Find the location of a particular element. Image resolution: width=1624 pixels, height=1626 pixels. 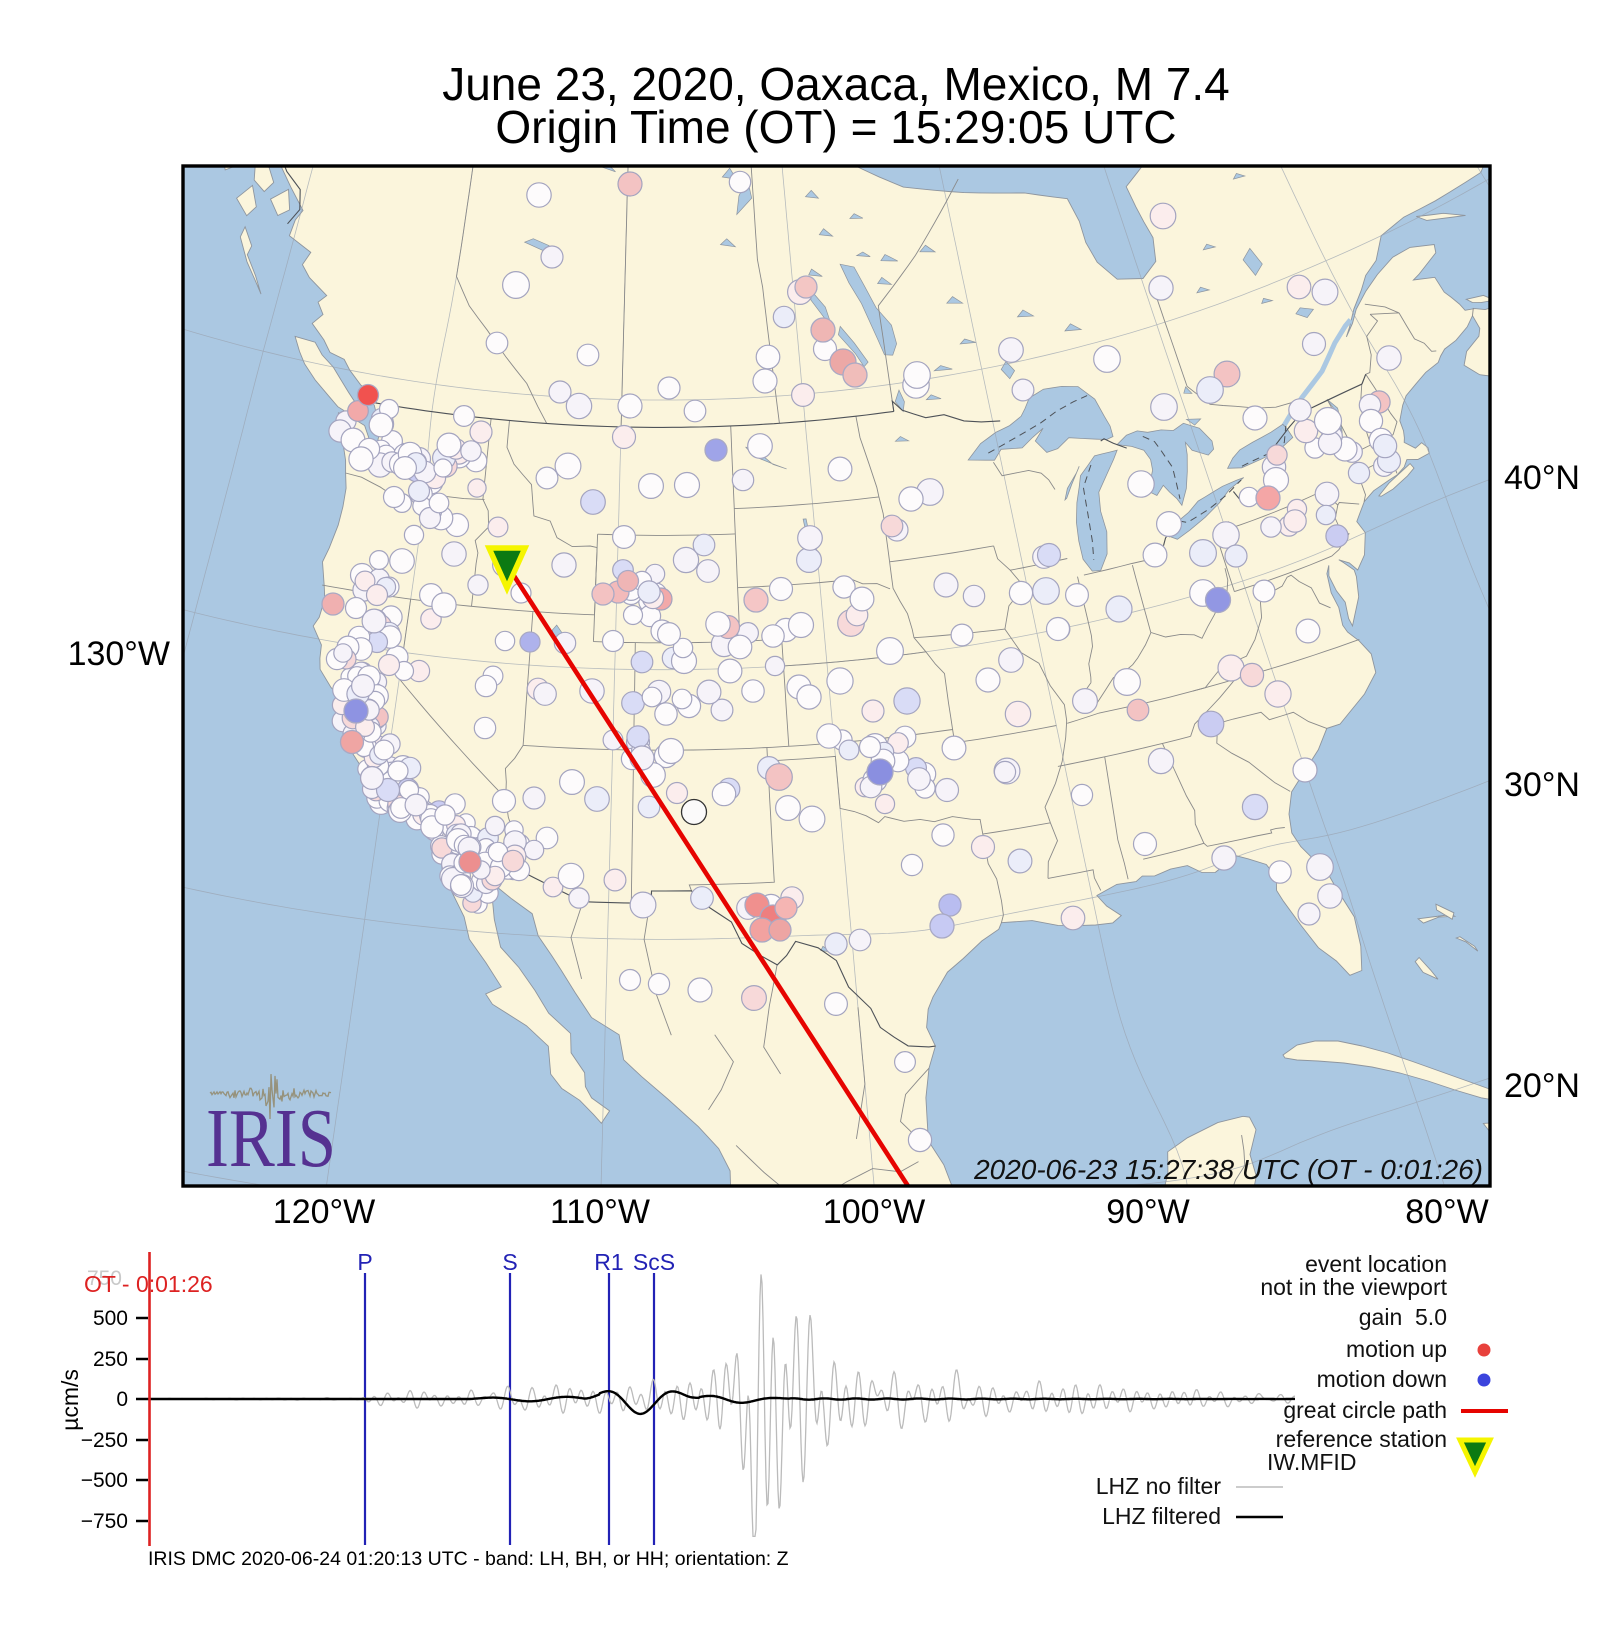

svg-text: LHZ filtered is located at coordinates (1161, 1516).